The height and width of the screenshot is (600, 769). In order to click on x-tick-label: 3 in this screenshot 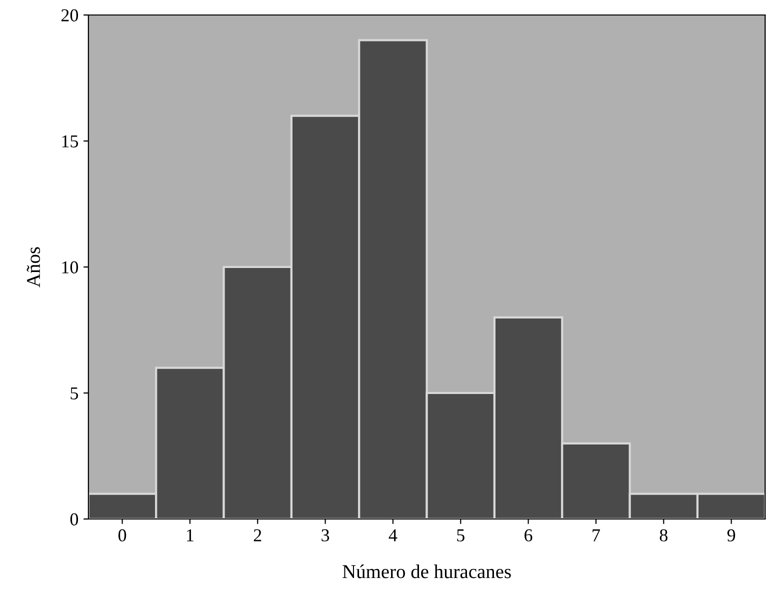, I will do `click(326, 535)`.